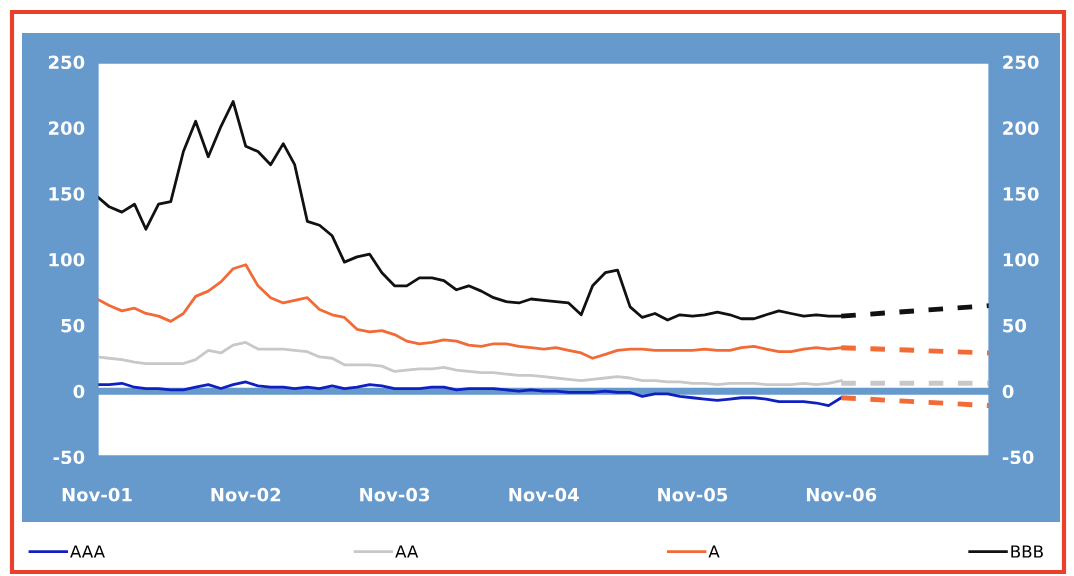 This screenshot has height=576, width=1074. What do you see at coordinates (1027, 551) in the screenshot?
I see `legend-label: BBB` at bounding box center [1027, 551].